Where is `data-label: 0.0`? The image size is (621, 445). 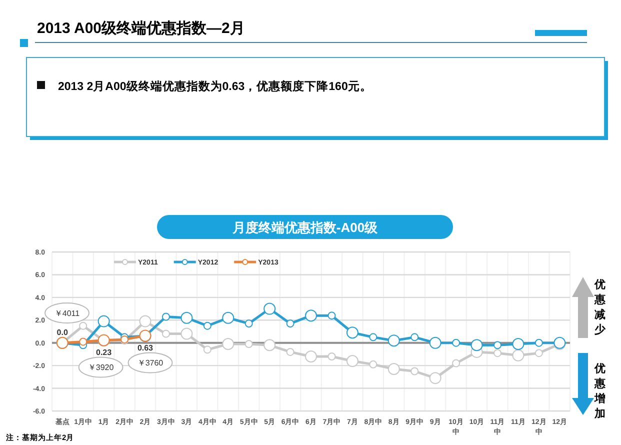
data-label: 0.0 is located at coordinates (62, 332).